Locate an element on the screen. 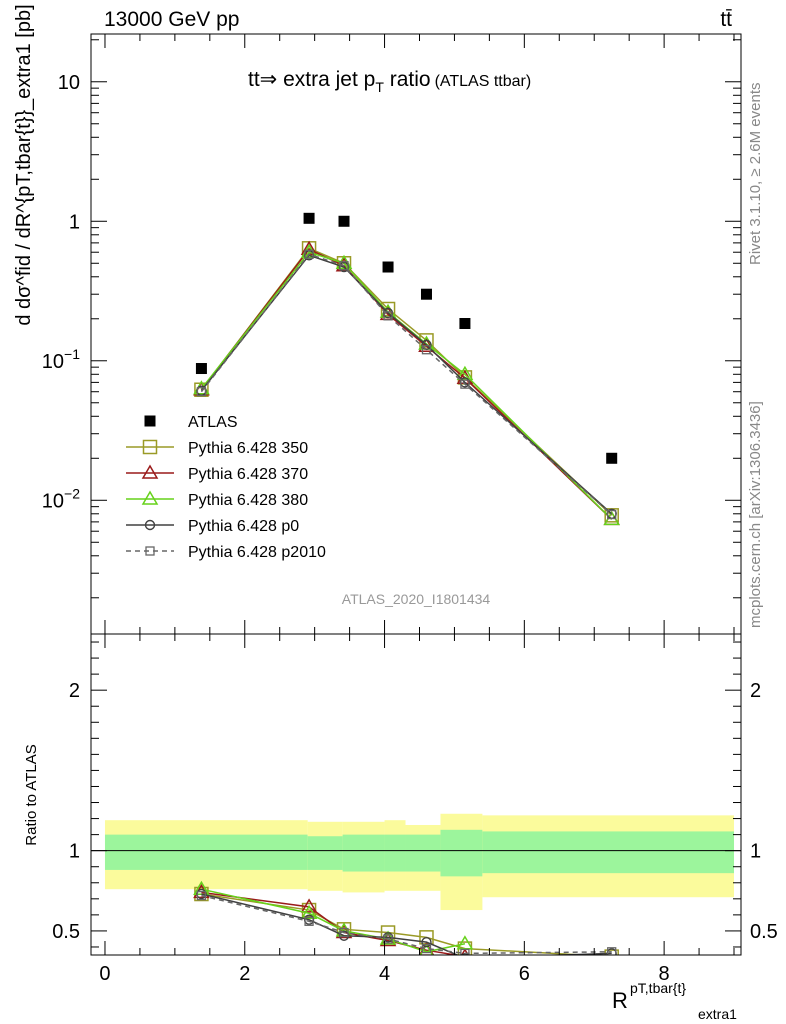 The image size is (786, 1024). ratio-y-tick-label-left-2: 2 is located at coordinates (74, 691).